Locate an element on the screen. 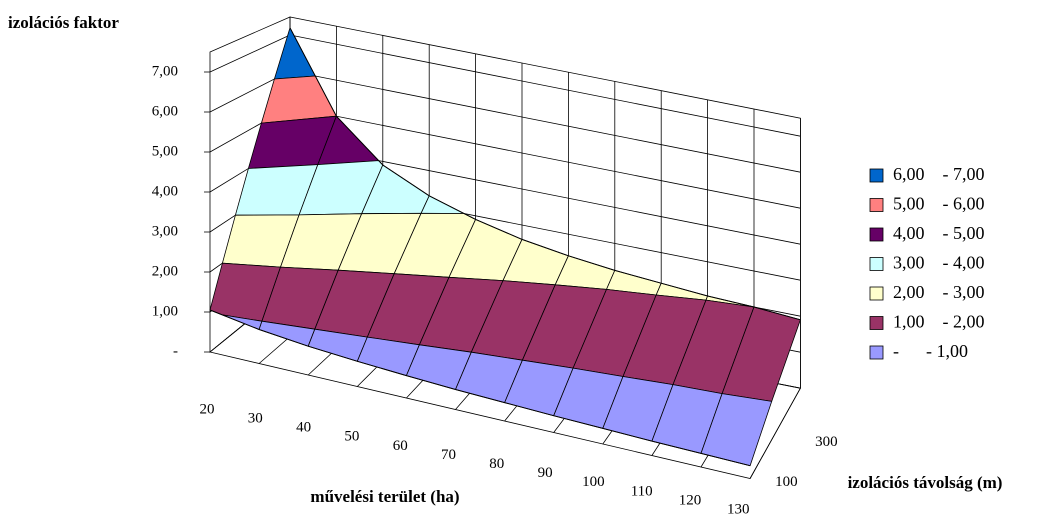  x-tick-label: 70 is located at coordinates (448, 455).